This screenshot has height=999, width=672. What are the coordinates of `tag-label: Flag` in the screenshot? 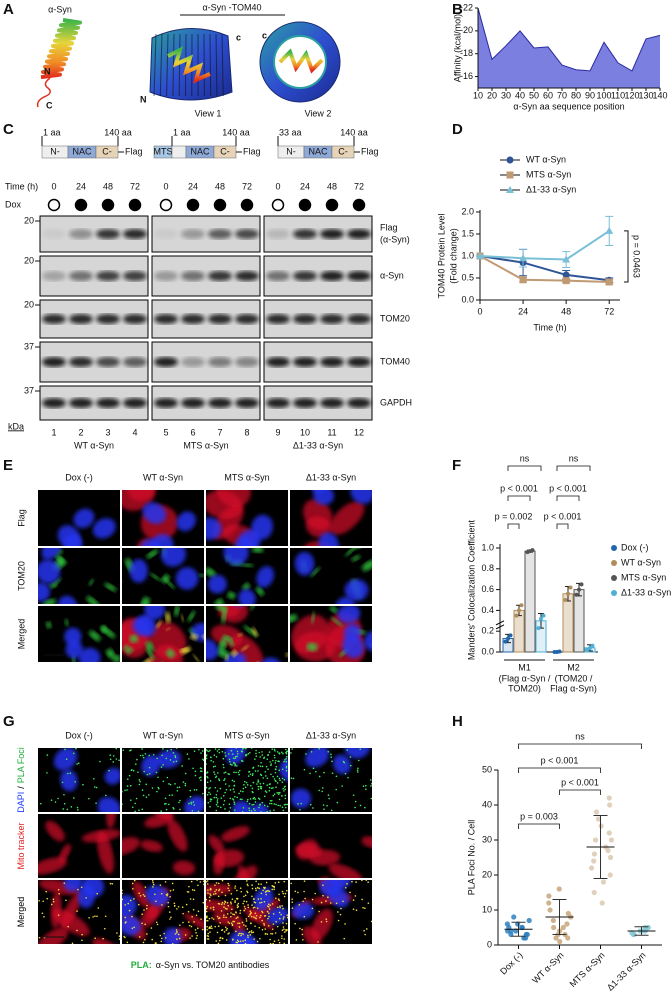 It's located at (370, 151).